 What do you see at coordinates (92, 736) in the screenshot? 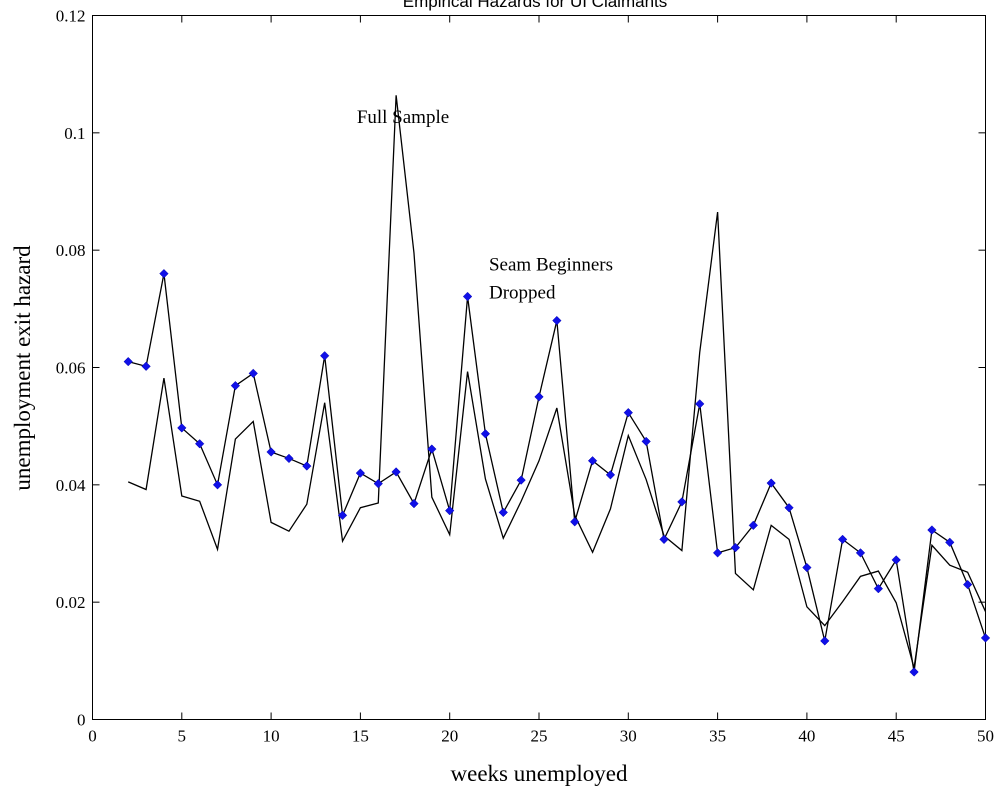
I see `x-tick-label: 0` at bounding box center [92, 736].